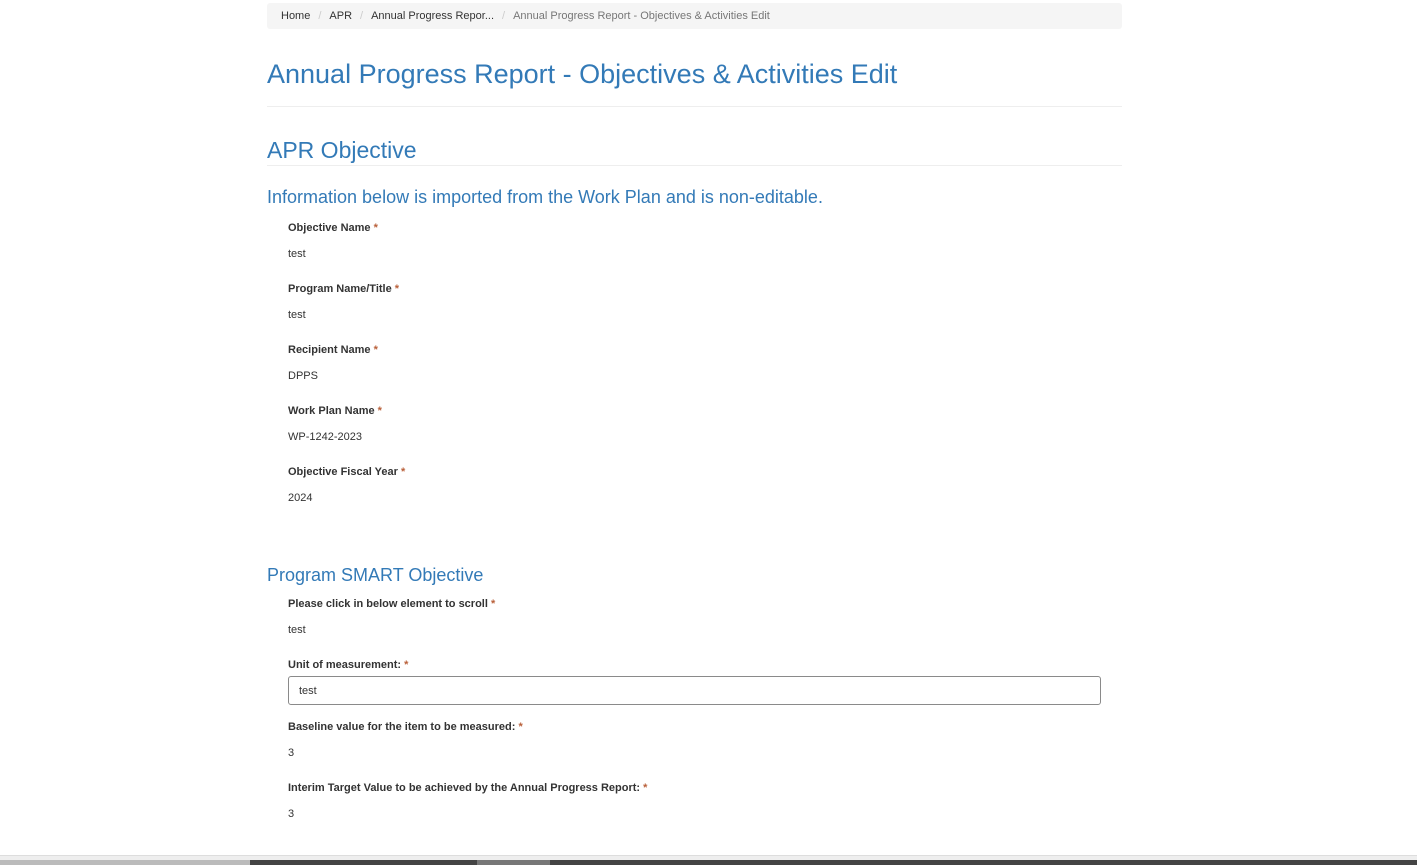  I want to click on objective-fiscal-year-field: Objective Fiscal Year * 2024, so click(694, 489).